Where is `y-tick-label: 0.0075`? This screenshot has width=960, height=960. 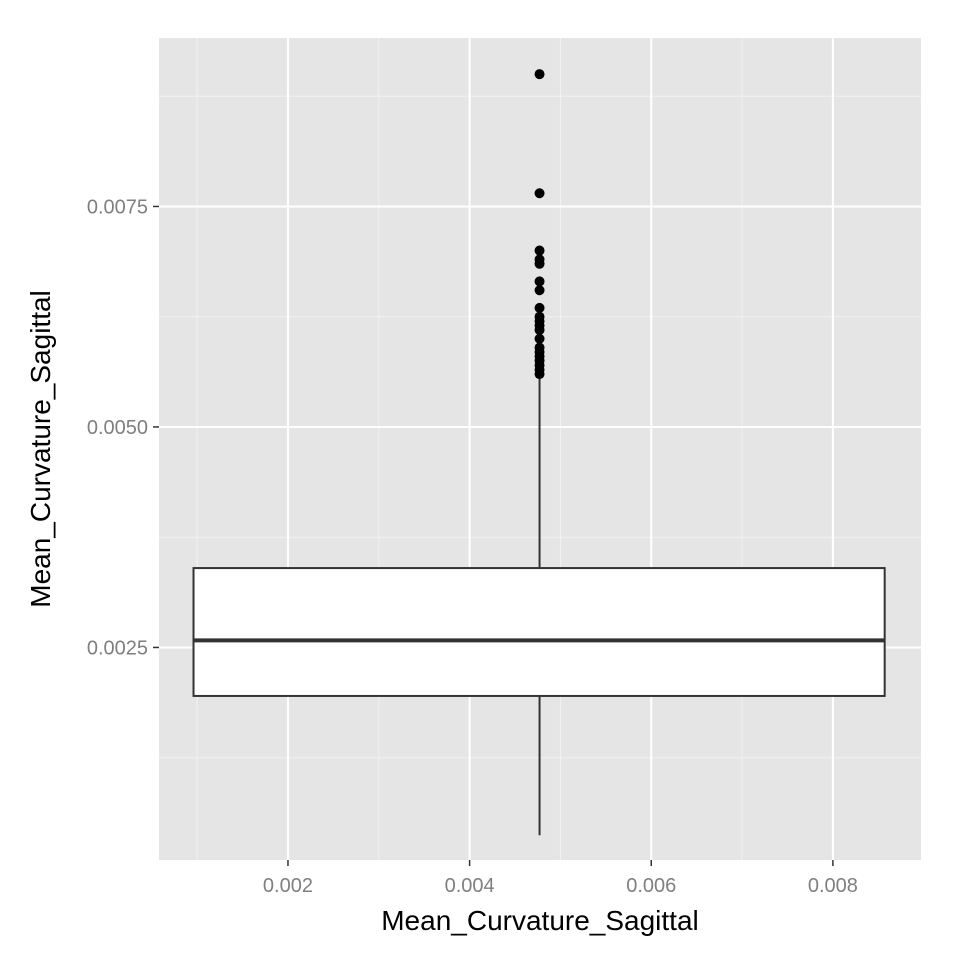 y-tick-label: 0.0075 is located at coordinates (117, 207).